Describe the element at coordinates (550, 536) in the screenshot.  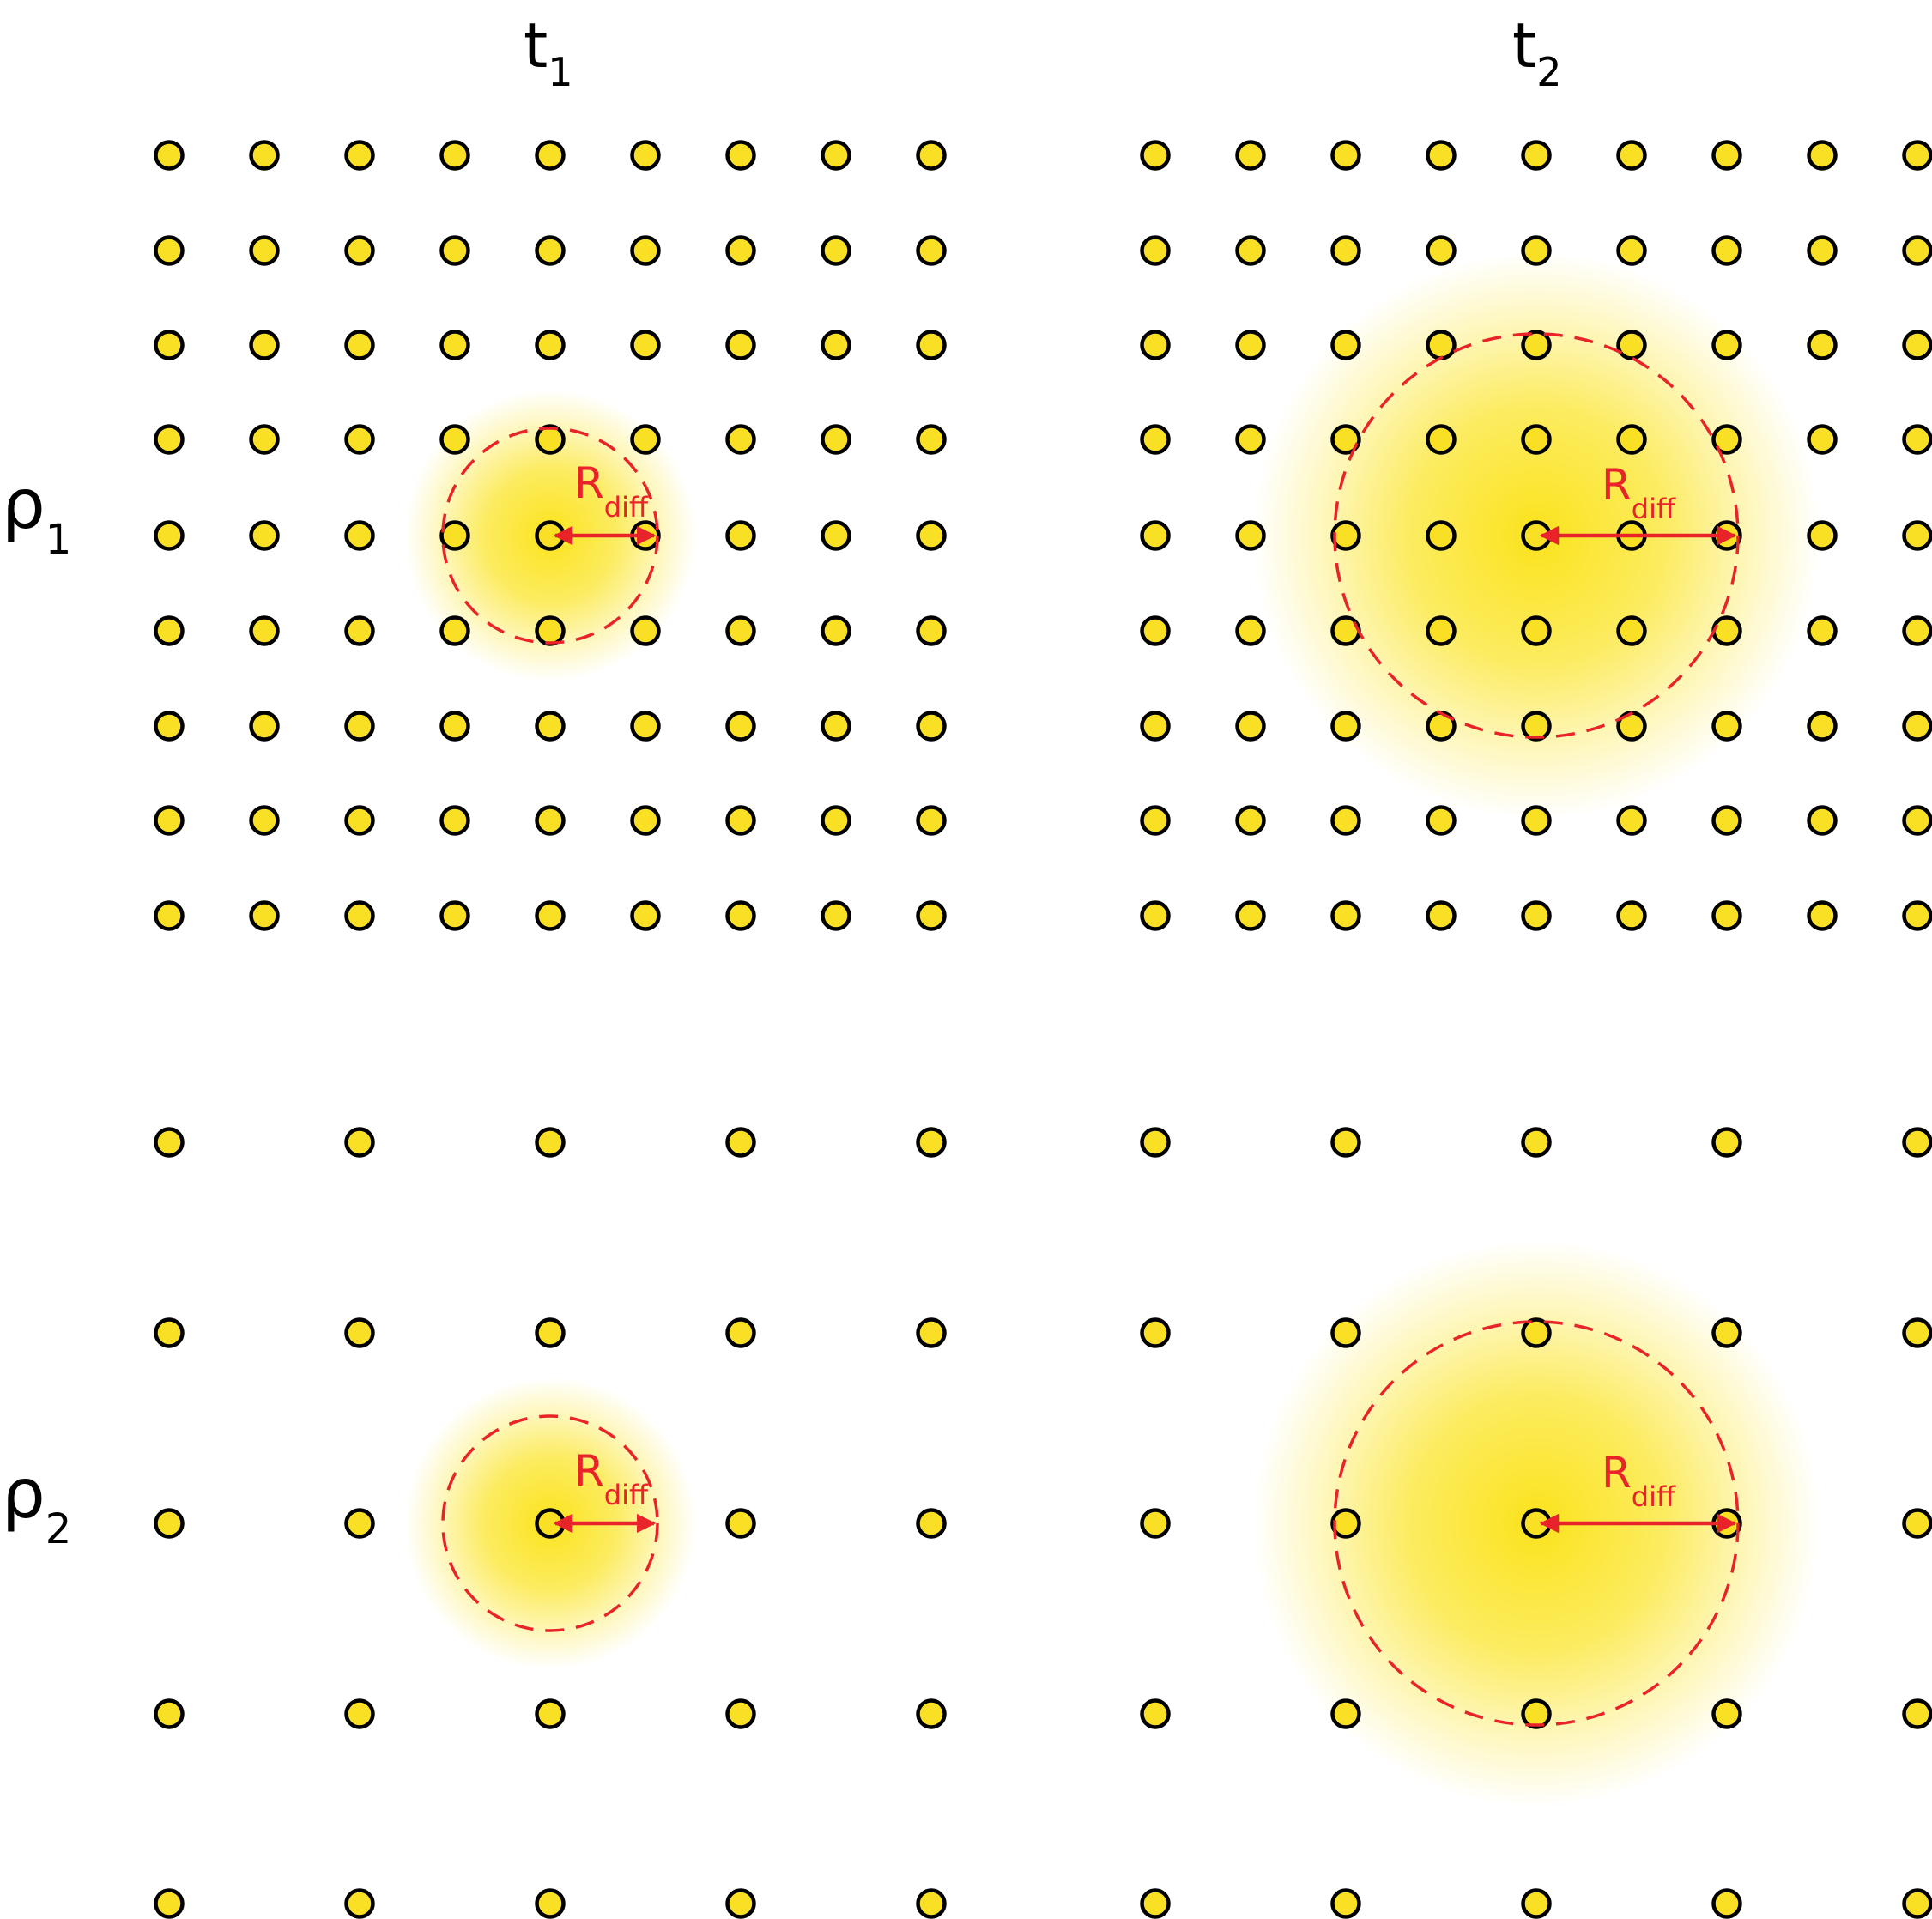
I see `panel-rho1-t1-radius-circle` at that location.